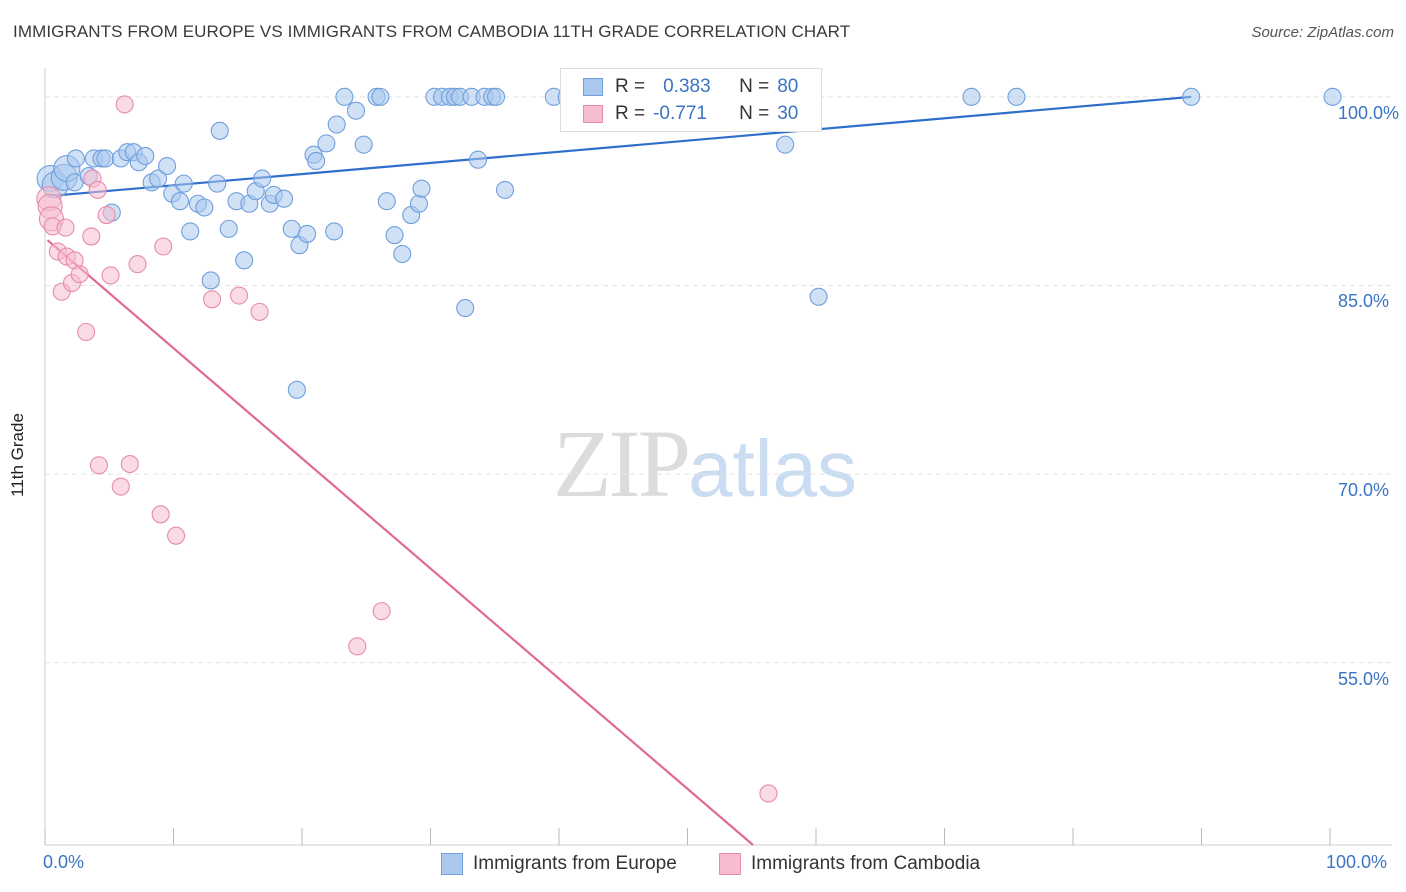 This screenshot has width=1406, height=892. I want to click on series-legend-cambodia: Immigrants from Cambodia, so click(849, 864).